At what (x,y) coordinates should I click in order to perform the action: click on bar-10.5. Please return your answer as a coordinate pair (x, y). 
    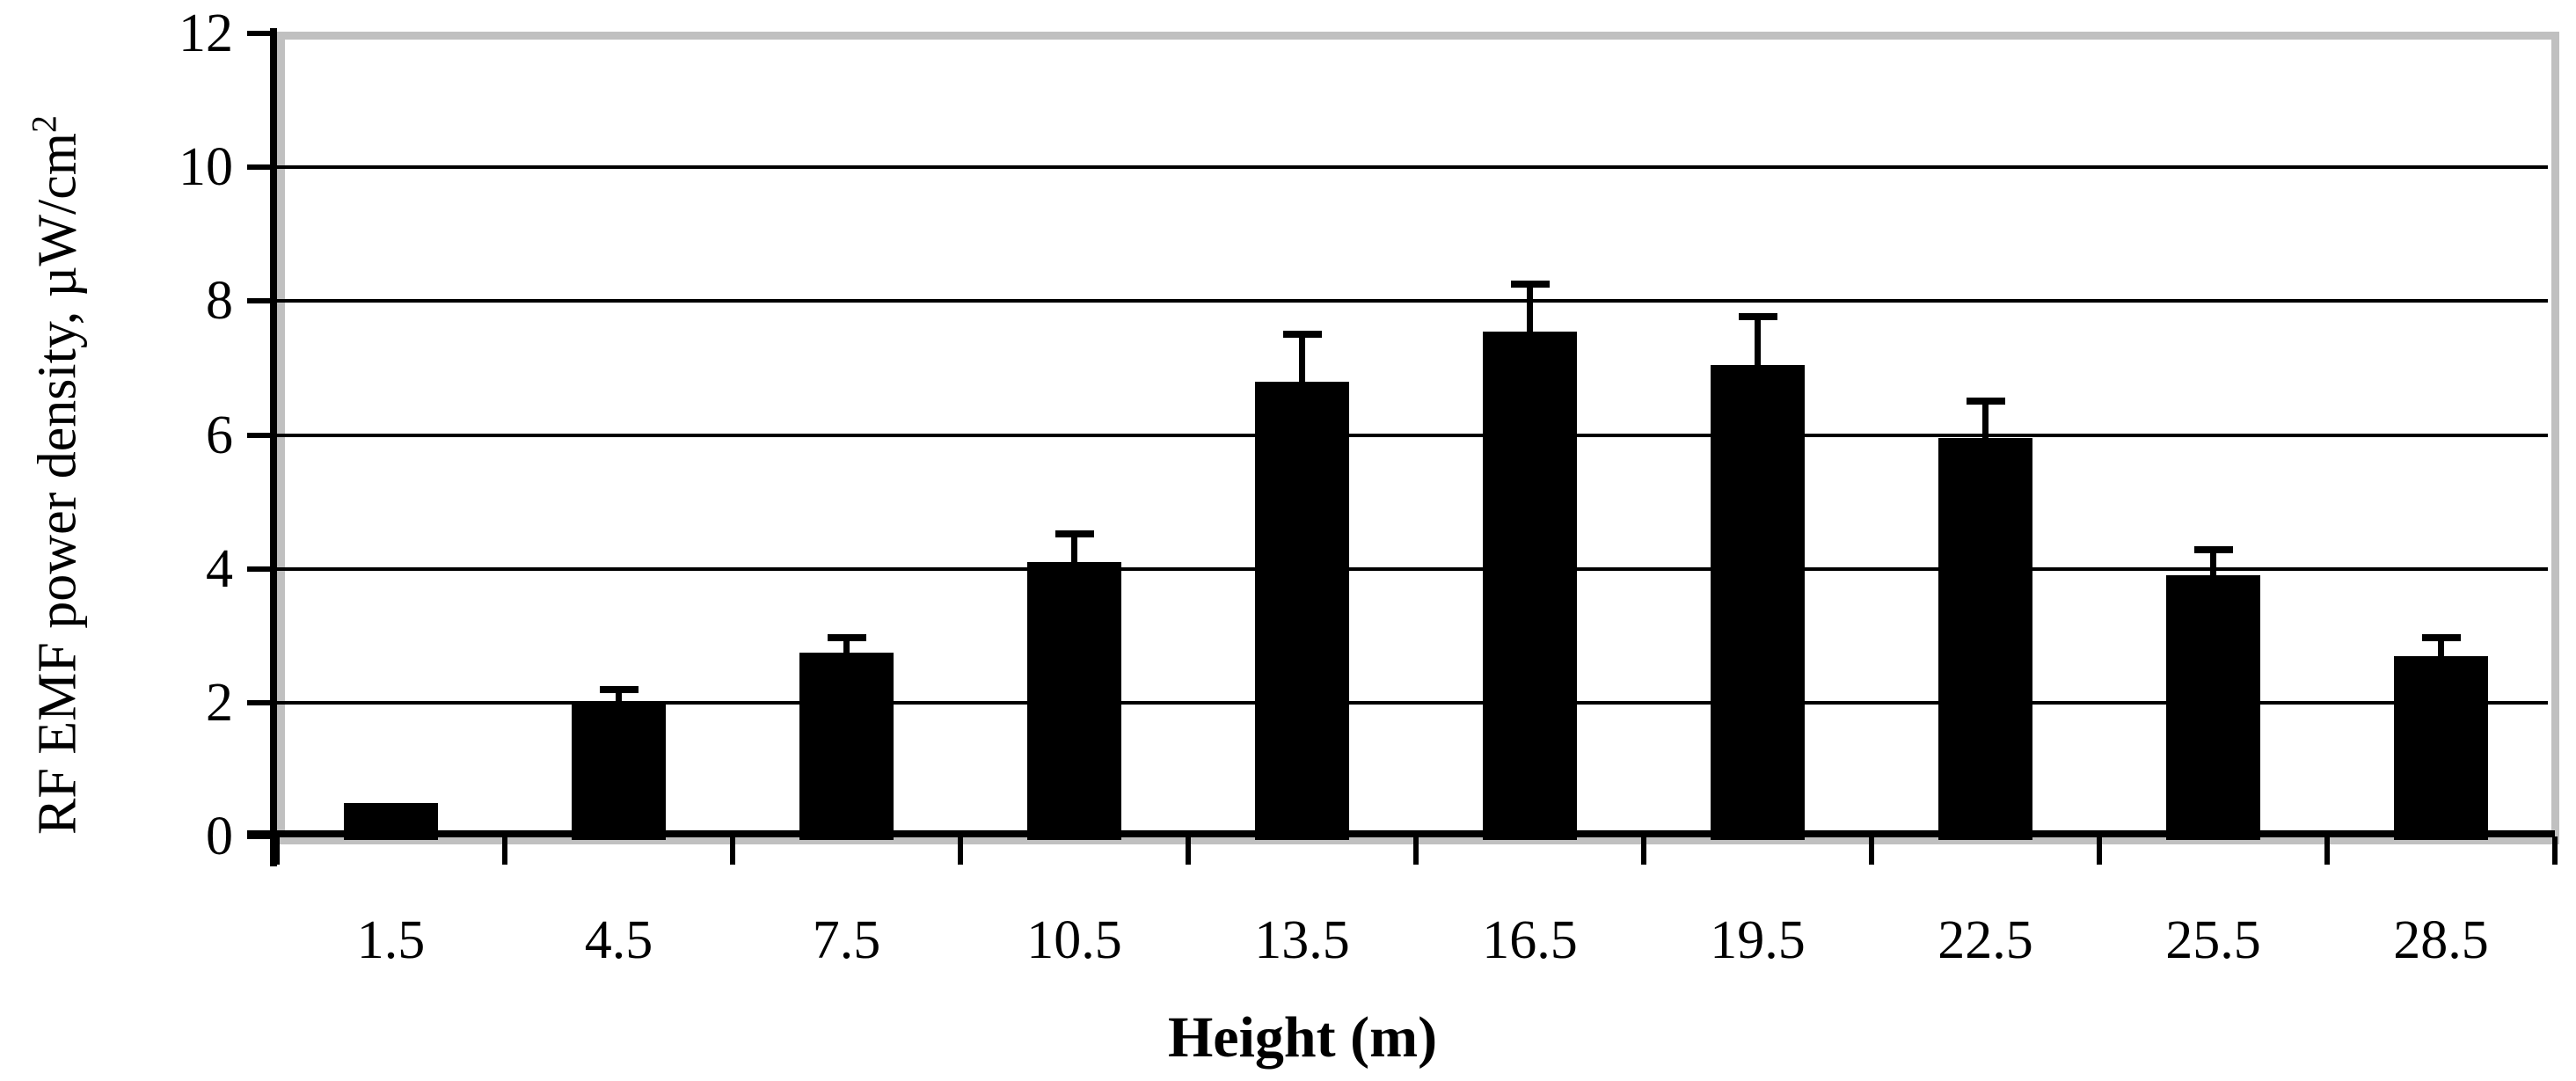
    Looking at the image, I should click on (1074, 701).